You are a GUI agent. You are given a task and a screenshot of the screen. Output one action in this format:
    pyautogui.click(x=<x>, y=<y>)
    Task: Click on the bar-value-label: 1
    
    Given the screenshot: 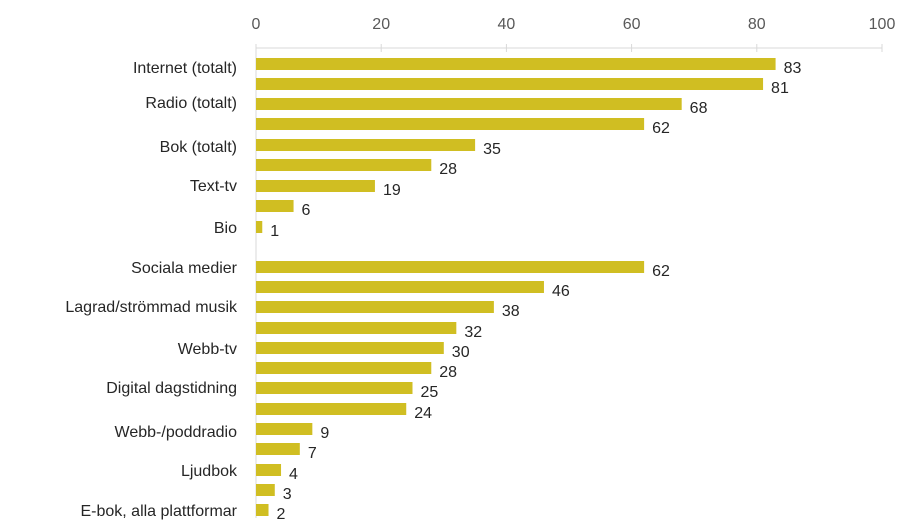 What is the action you would take?
    pyautogui.click(x=274, y=231)
    